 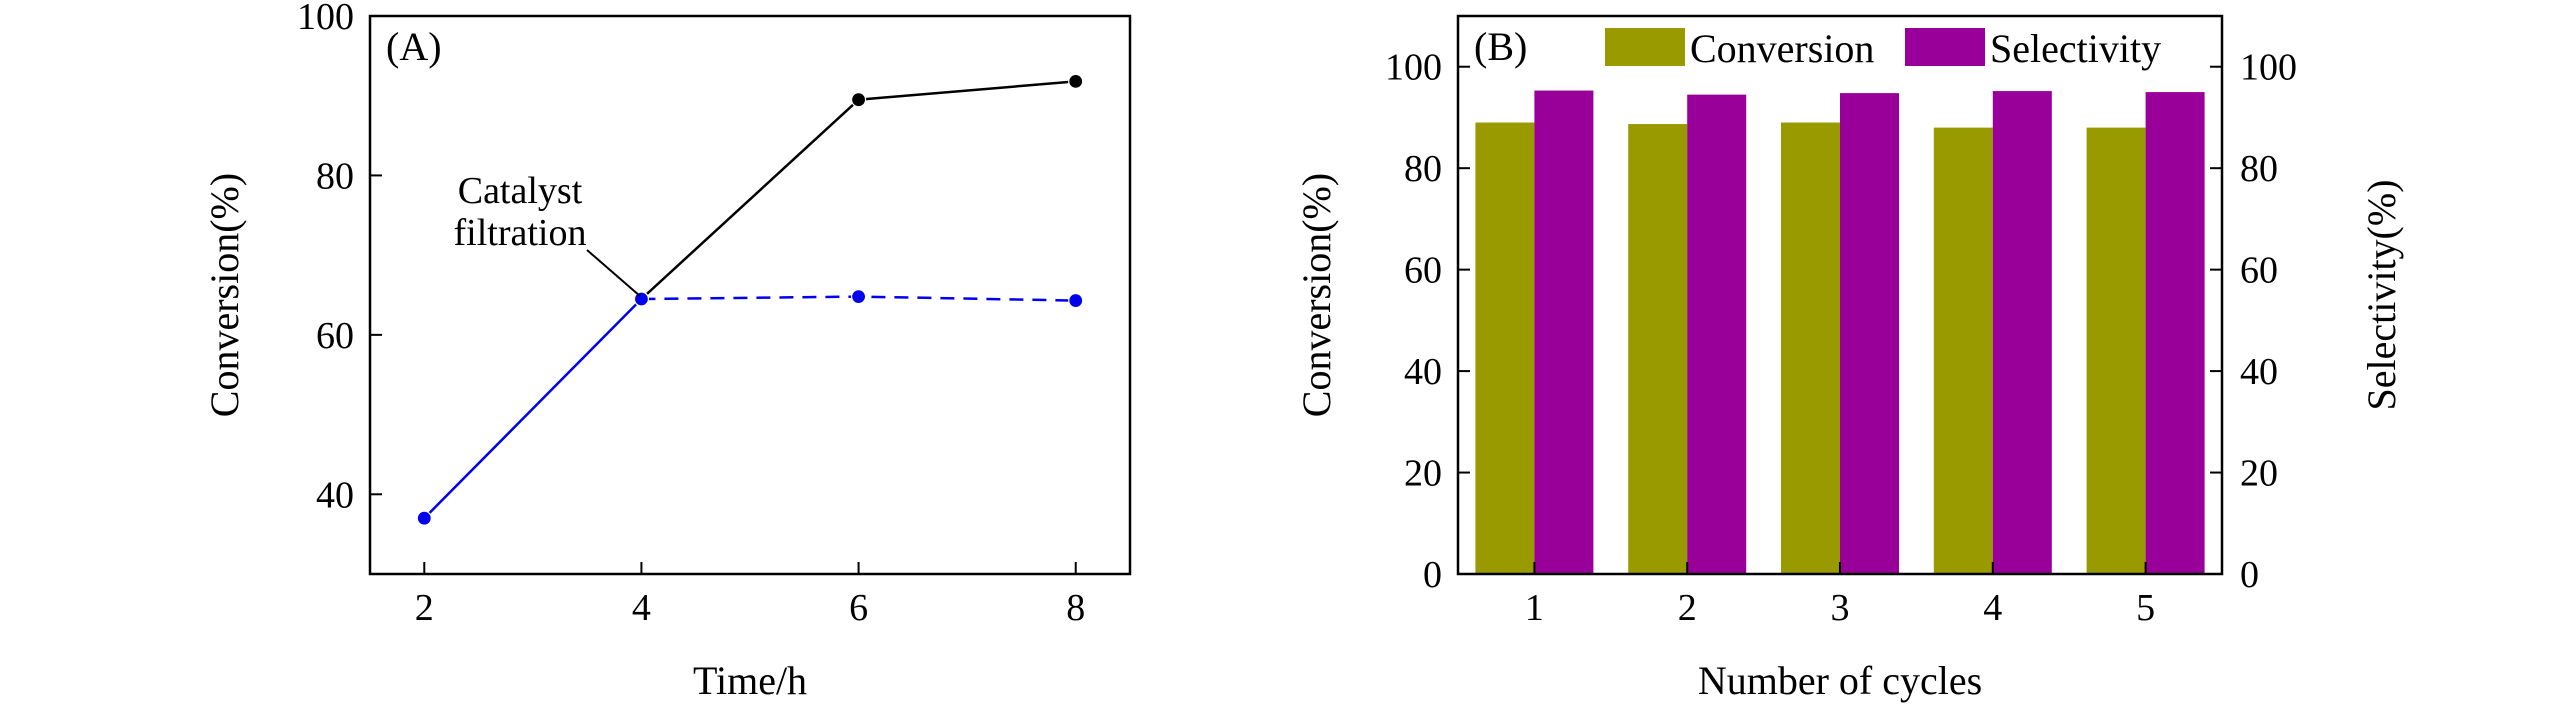 I want to click on panel-a-label: (A), so click(x=414, y=46).